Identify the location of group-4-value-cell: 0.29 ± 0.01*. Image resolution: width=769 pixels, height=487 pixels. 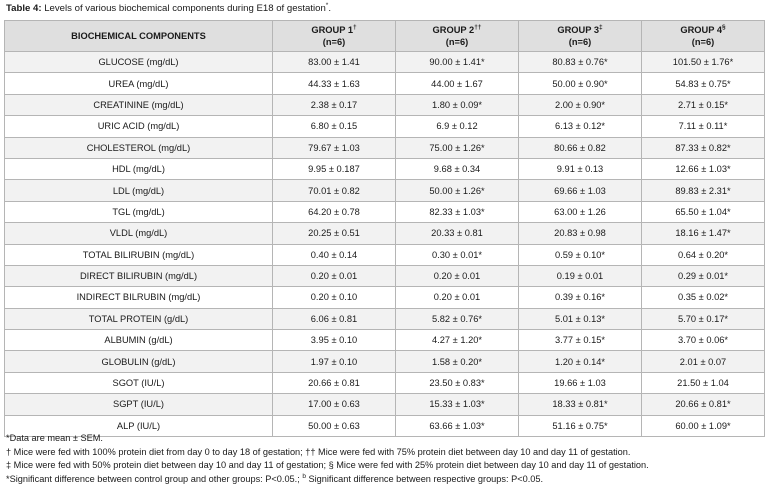
(703, 276).